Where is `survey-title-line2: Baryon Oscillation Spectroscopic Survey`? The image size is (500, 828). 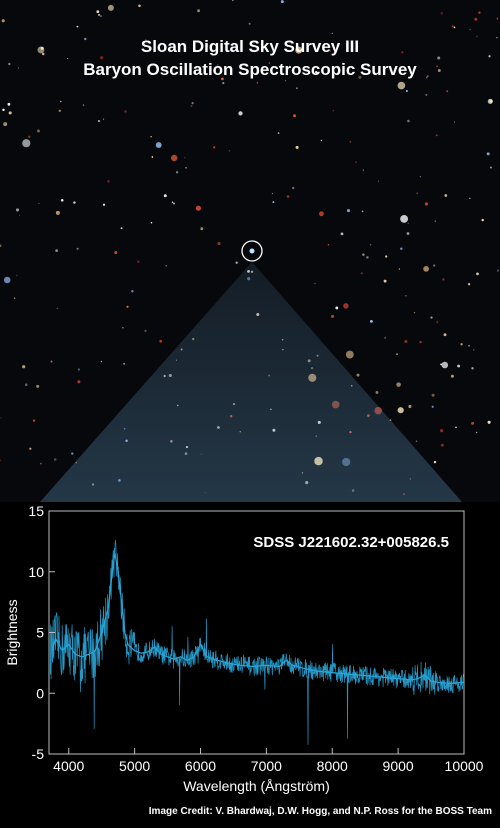 survey-title-line2: Baryon Oscillation Spectroscopic Survey is located at coordinates (250, 69).